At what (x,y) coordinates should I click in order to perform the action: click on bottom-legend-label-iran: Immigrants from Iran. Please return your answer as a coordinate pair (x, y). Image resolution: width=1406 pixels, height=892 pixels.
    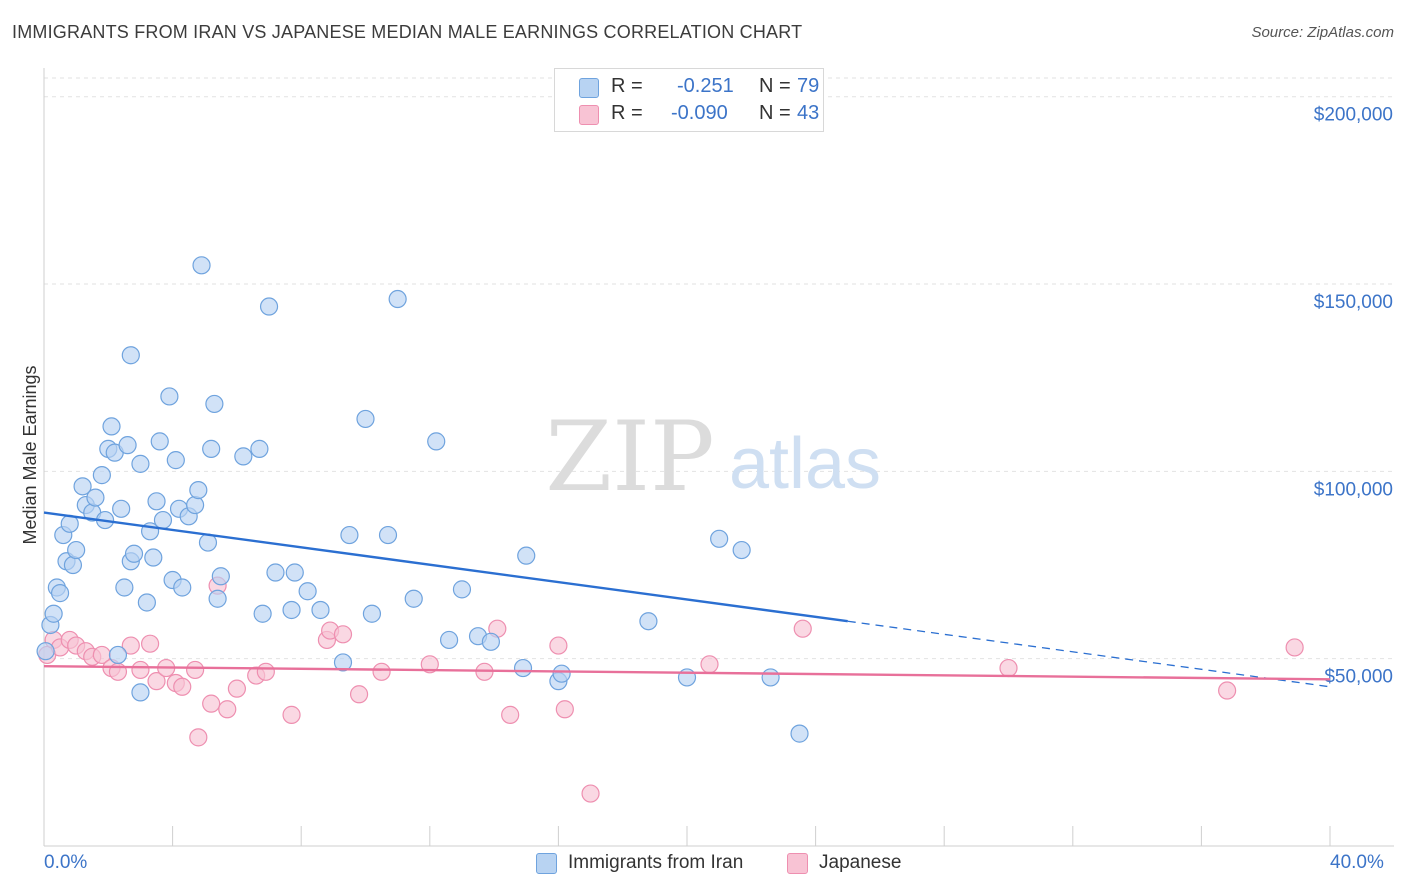
    Looking at the image, I should click on (656, 862).